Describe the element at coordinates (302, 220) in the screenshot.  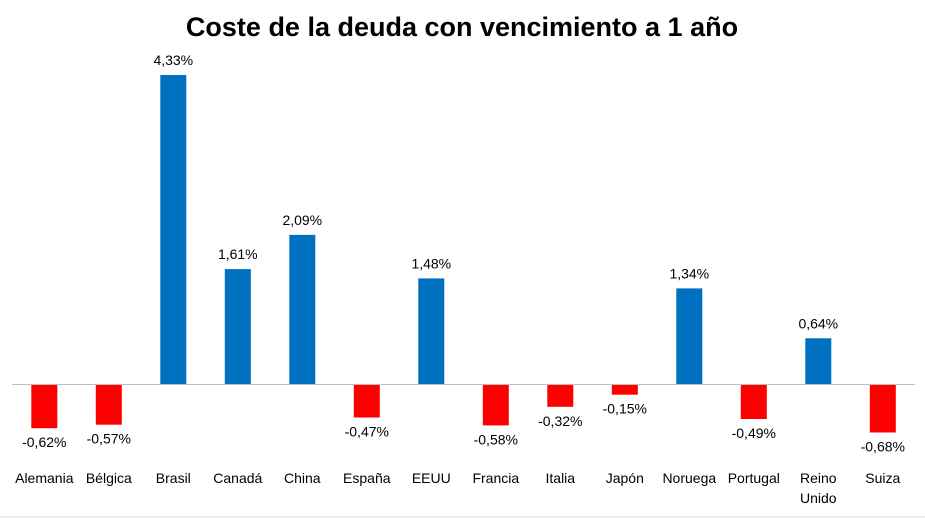
I see `value-label-4: 2,09%` at that location.